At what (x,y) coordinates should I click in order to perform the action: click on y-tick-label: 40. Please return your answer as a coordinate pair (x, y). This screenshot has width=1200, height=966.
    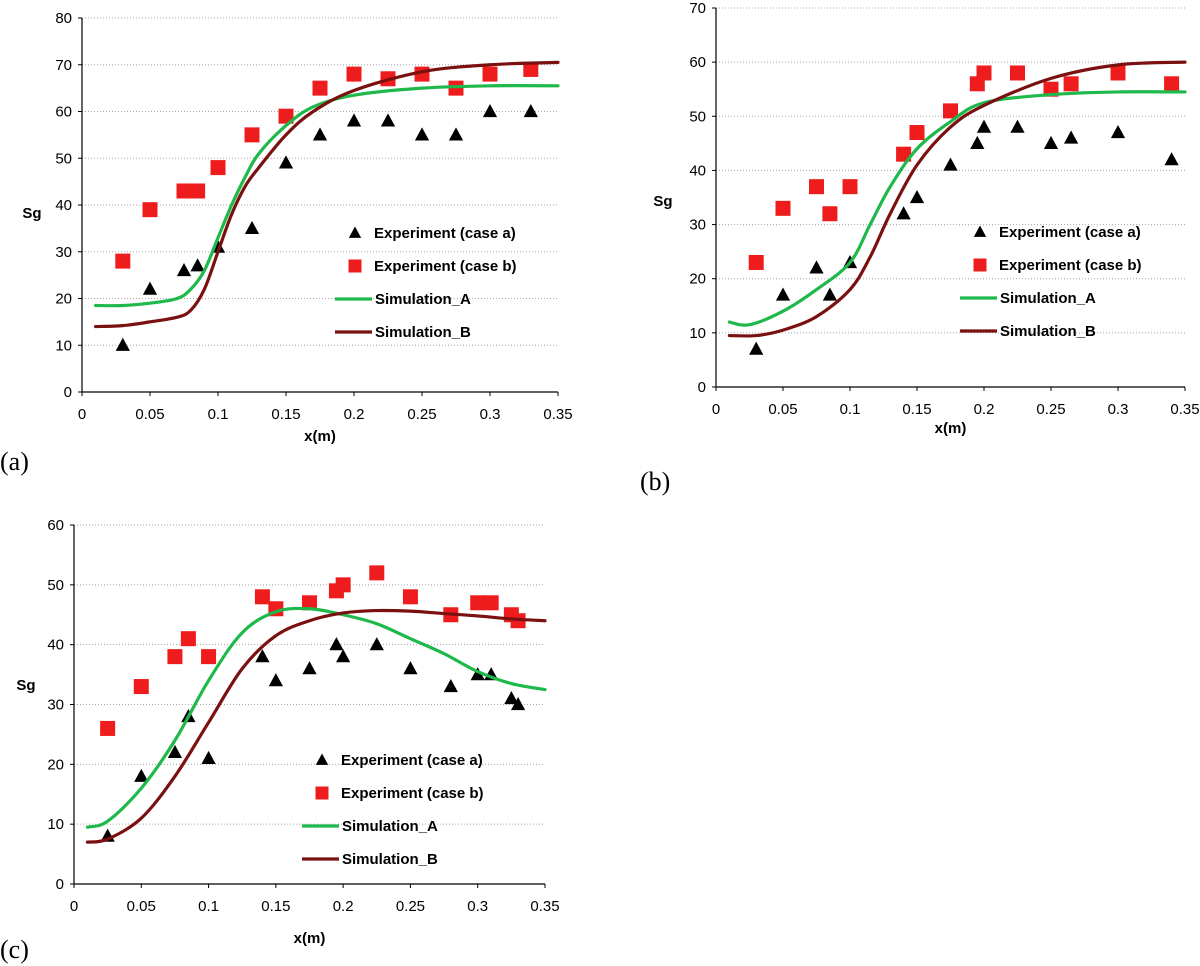
    Looking at the image, I should click on (697, 170).